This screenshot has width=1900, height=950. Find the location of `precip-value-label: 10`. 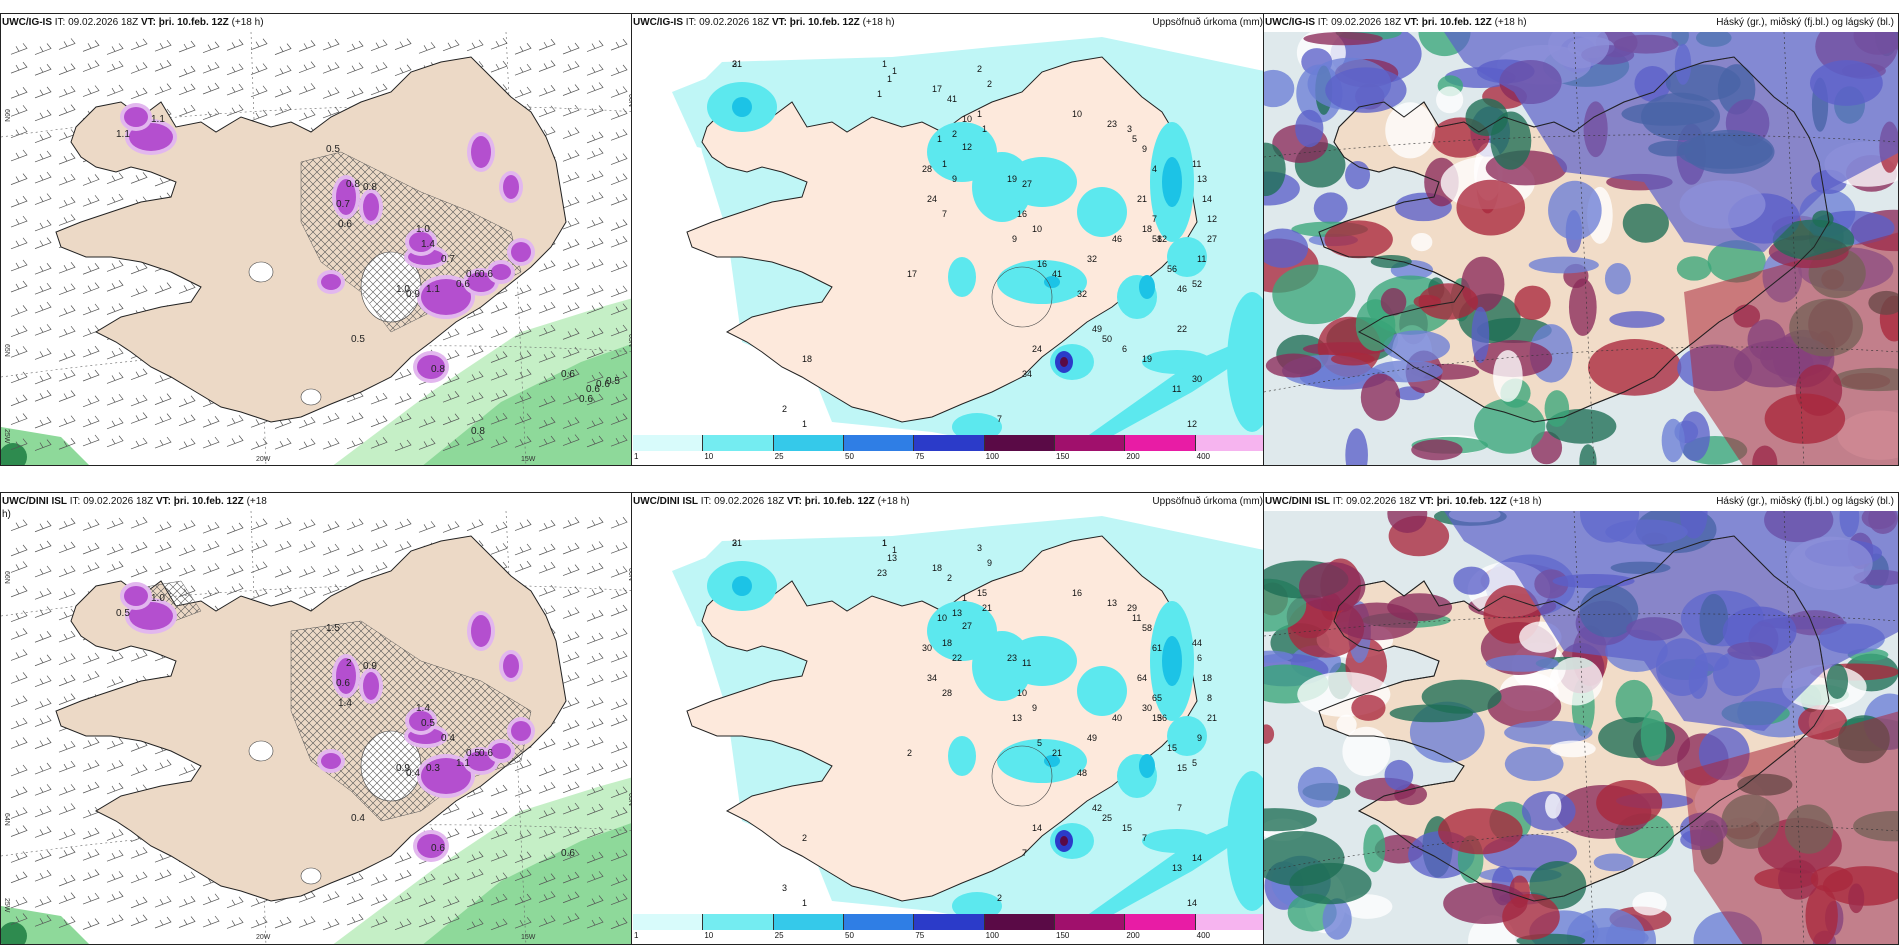

precip-value-label: 10 is located at coordinates (942, 618).